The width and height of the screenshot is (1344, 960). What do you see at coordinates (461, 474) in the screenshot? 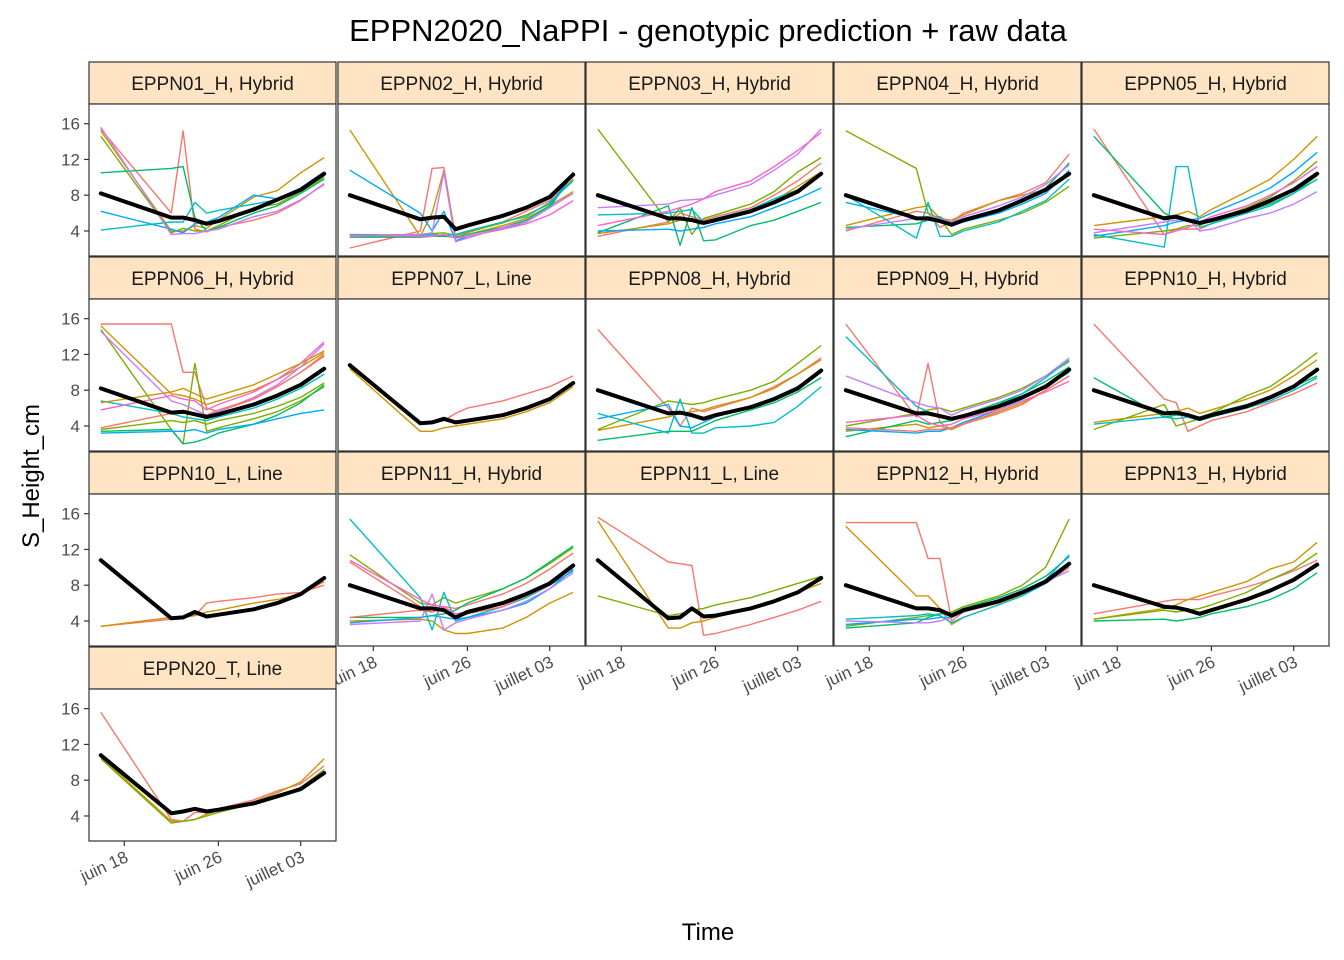
I see `facet-strip-label: EPPN11_H, Hybrid` at bounding box center [461, 474].